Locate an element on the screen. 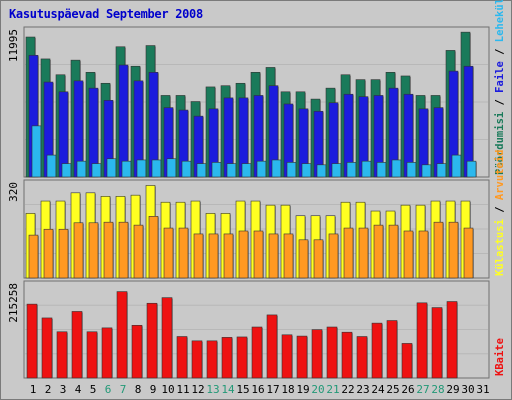 The width and height of the screenshot is (512, 400). x-tick-label-17: 17 is located at coordinates (272, 389).